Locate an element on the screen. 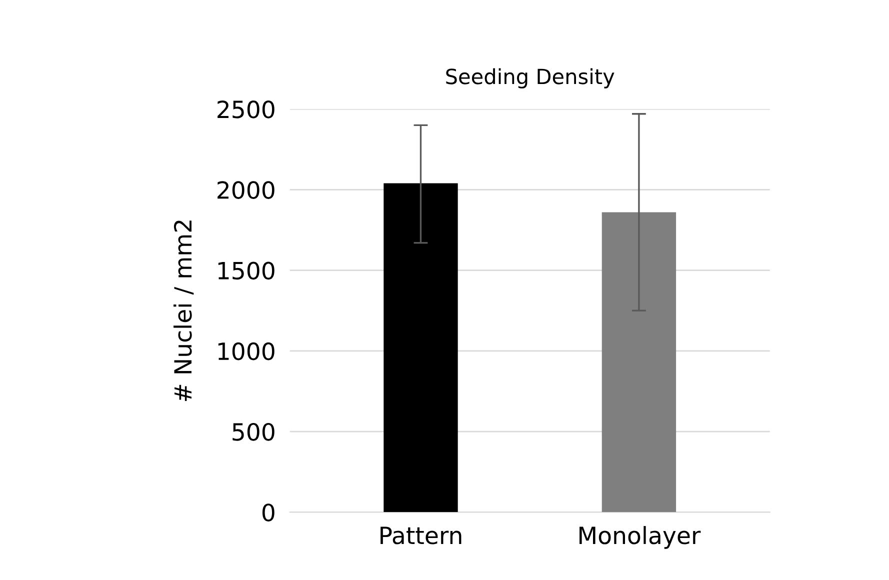 This screenshot has width=889, height=580. y-tick-label: 1500 is located at coordinates (246, 271).